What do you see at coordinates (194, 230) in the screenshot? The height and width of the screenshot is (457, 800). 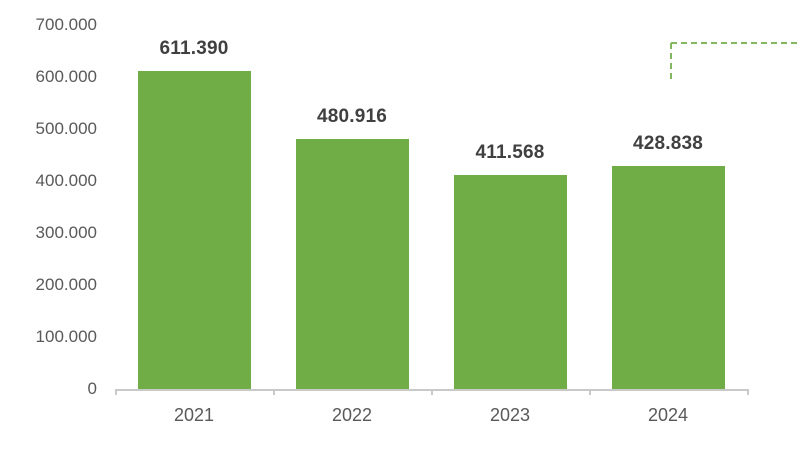 I see `bar-2021` at bounding box center [194, 230].